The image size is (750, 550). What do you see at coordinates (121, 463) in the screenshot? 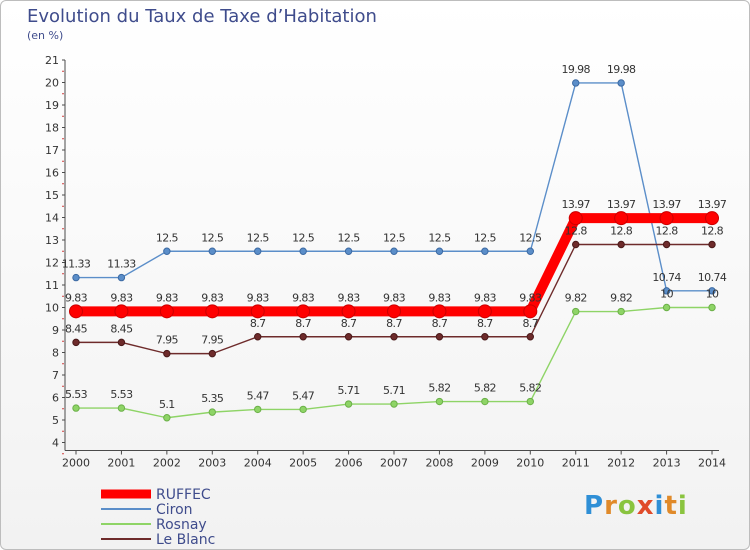
I see `x-tick-label: 2001` at bounding box center [121, 463].